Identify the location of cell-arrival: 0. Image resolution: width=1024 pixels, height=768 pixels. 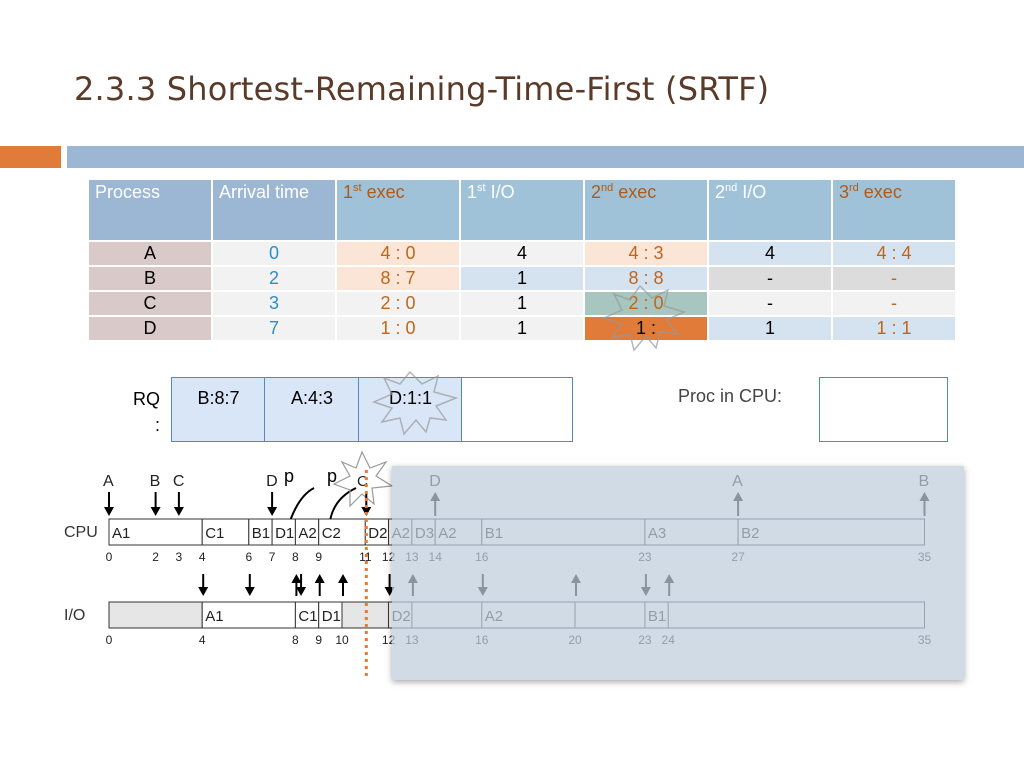
(274, 253).